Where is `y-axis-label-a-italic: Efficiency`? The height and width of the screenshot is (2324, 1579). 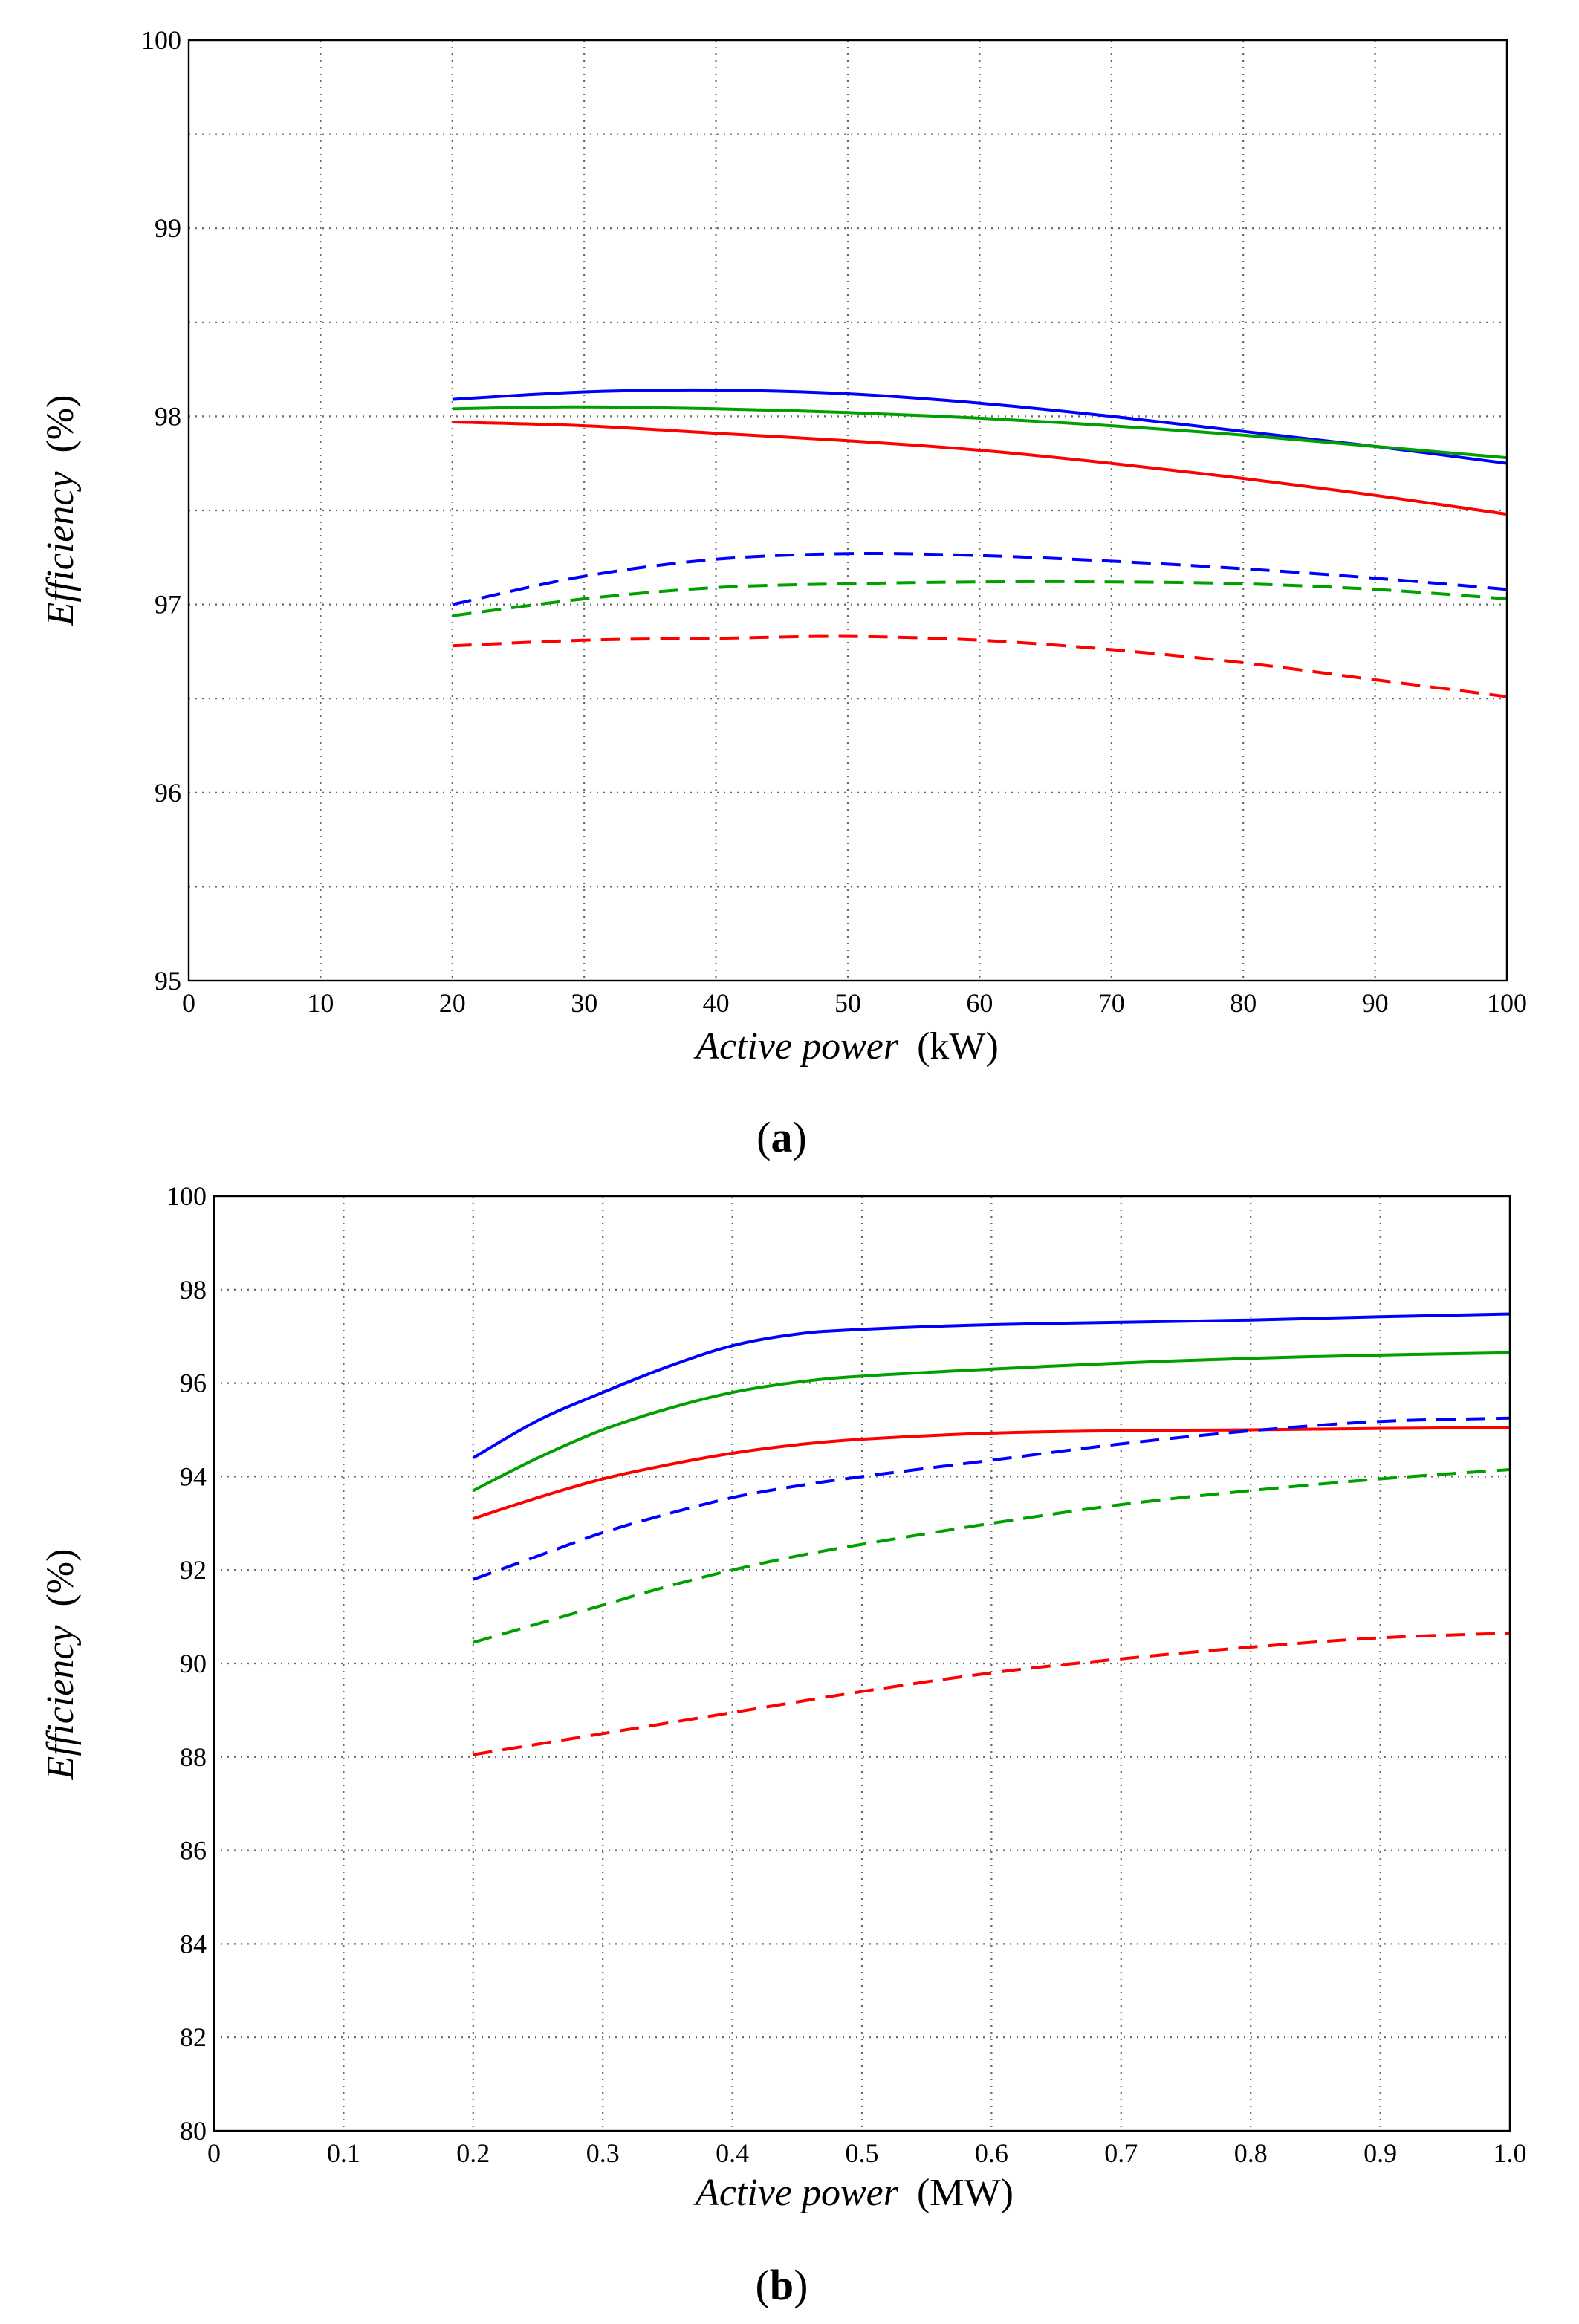
y-axis-label-a-italic: Efficiency is located at coordinates (60, 549).